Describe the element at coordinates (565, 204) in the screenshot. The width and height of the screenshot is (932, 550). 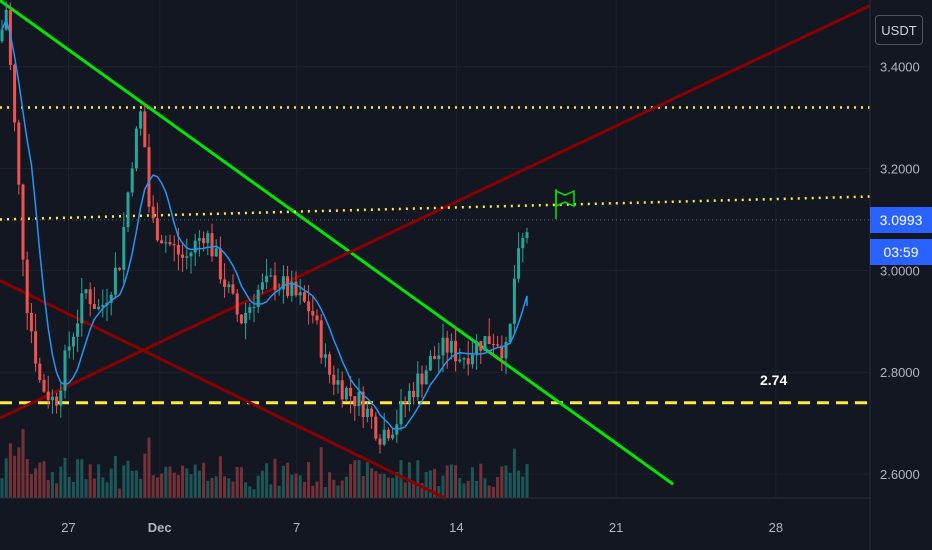
I see `flag-icon` at that location.